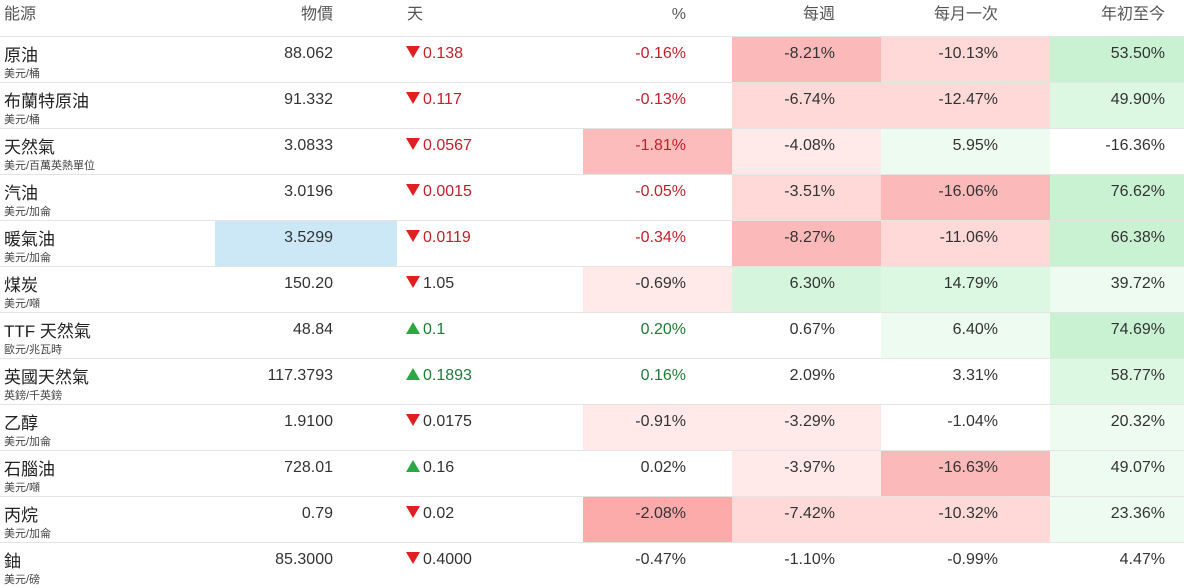 This screenshot has height=588, width=1184. I want to click on cell: 0.0015, so click(490, 197).